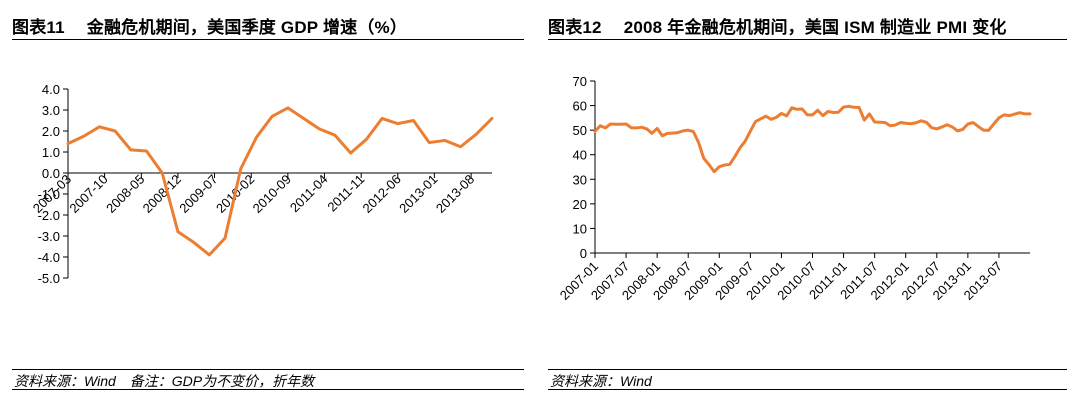  Describe the element at coordinates (247, 27) in the screenshot. I see `gdp-figure-caption: 金融危机期间，美国季度 GDP 增速（%）` at that location.